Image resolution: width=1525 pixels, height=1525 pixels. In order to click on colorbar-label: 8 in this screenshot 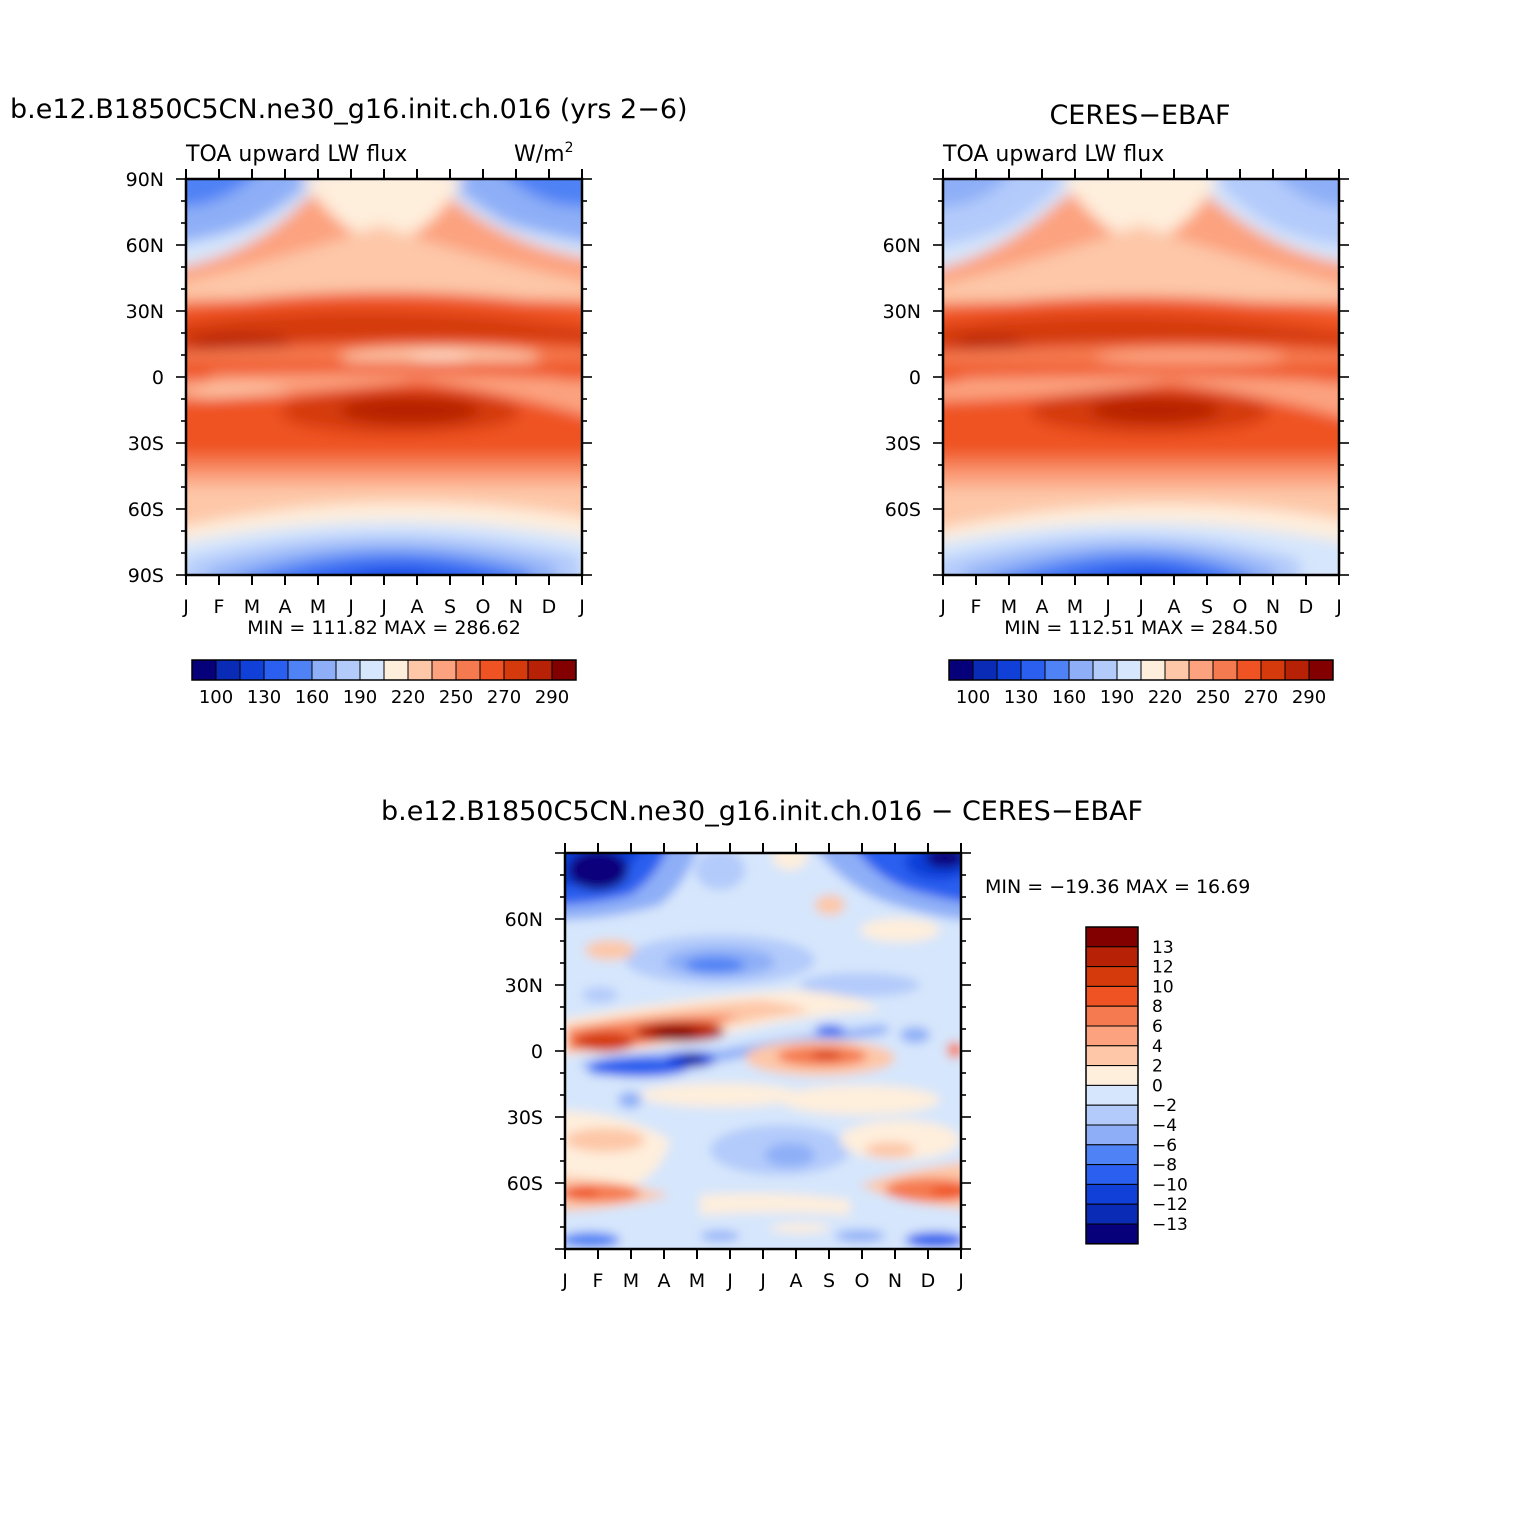, I will do `click(1157, 1007)`.